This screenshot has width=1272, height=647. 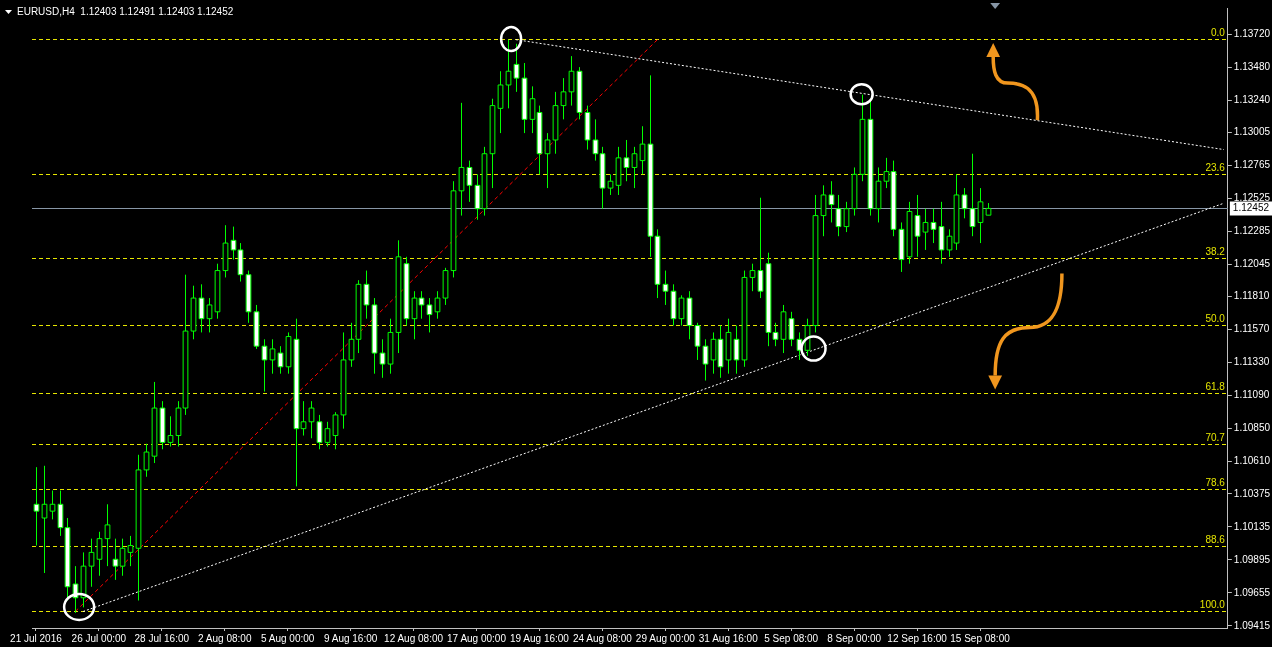 I want to click on y-tick-label: 1.10375, so click(x=1252, y=493).